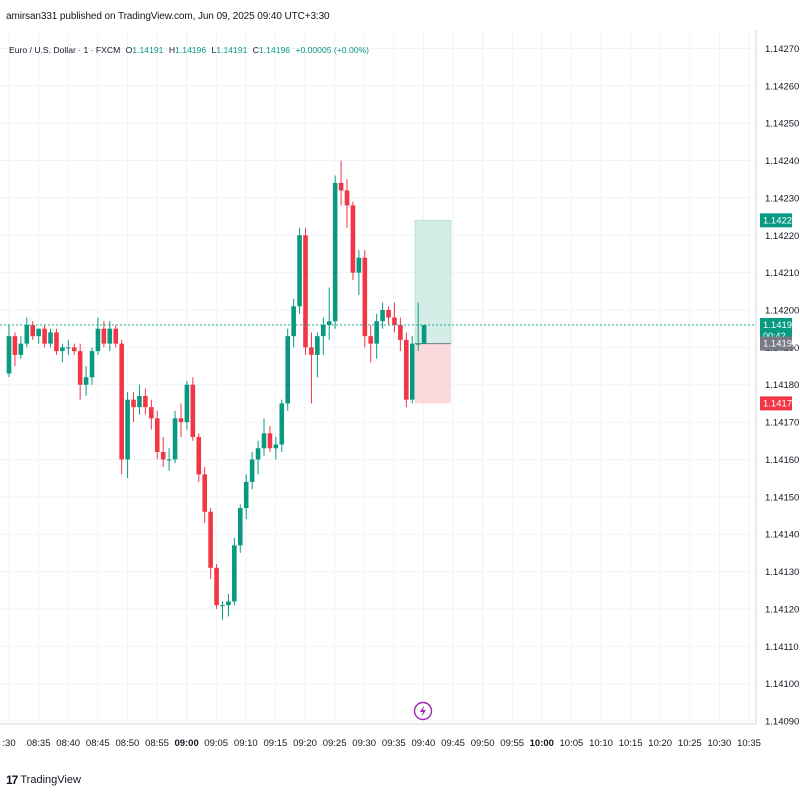 The image size is (800, 800). I want to click on legend-symbol: Euro / U.S. Dollar · 1 · FXCM, so click(64, 50).